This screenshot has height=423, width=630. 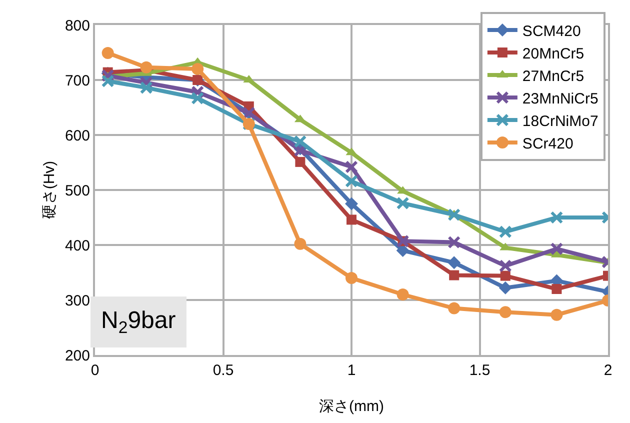 I want to click on legend-label: 18CrNiMo7, so click(x=560, y=121).